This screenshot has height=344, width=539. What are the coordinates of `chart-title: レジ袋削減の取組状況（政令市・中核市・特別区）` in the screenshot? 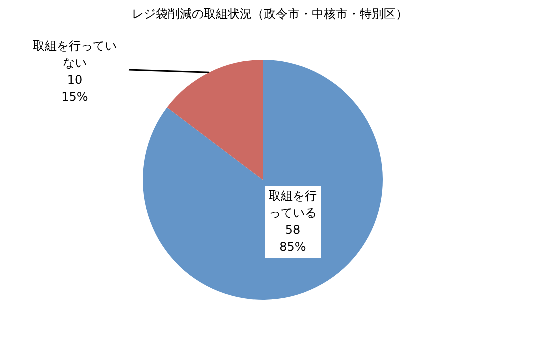 It's located at (270, 14).